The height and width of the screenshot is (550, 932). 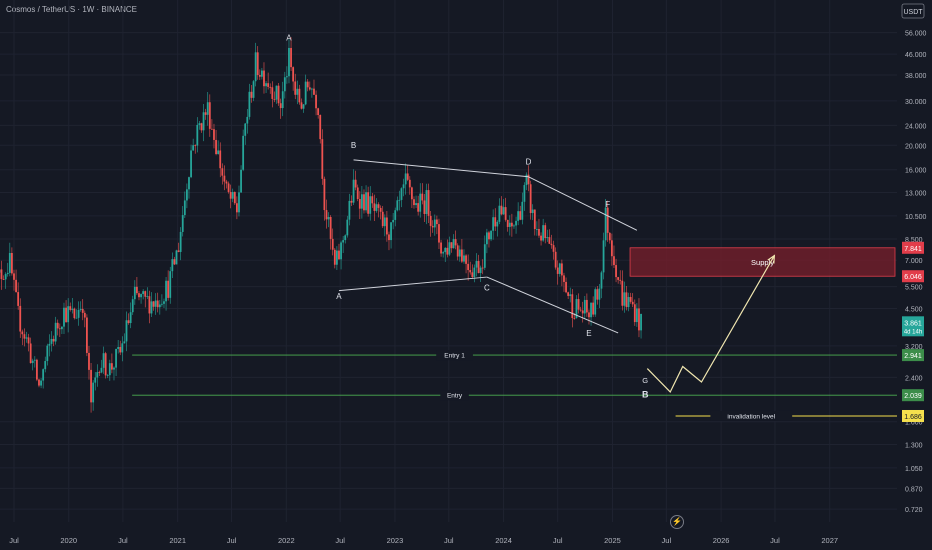 I want to click on y-tick-label: 1.300, so click(x=914, y=445).